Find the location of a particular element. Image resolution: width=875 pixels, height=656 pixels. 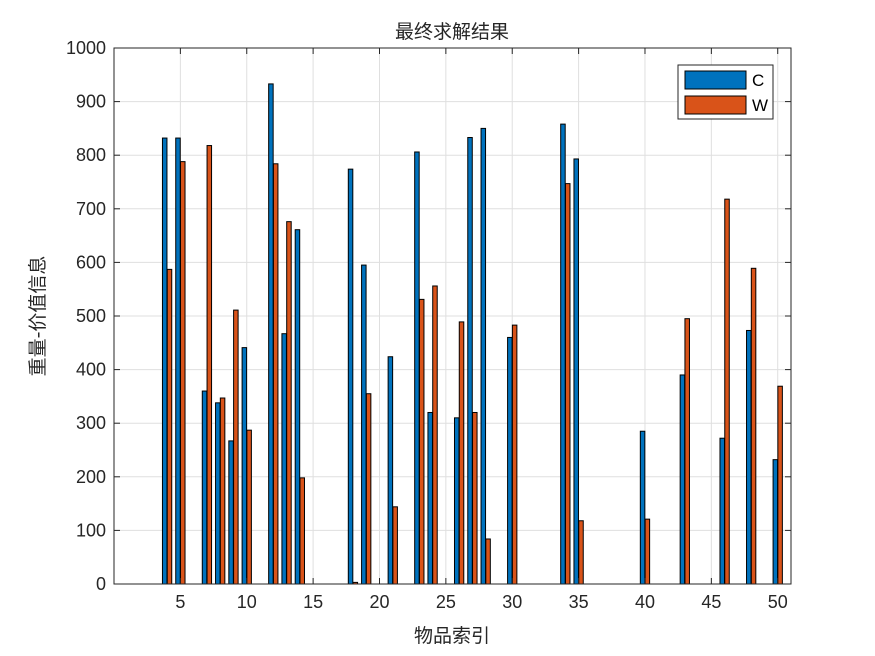

x-tick-label: 10 is located at coordinates (247, 602).